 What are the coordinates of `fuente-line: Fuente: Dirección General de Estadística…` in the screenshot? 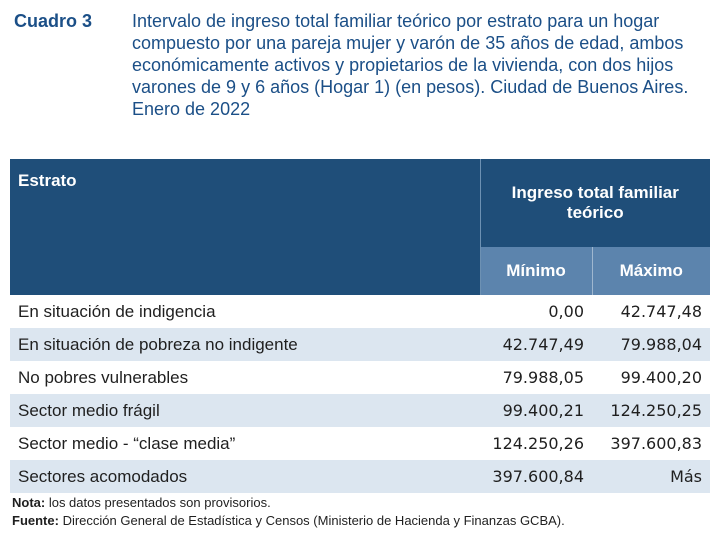 It's located at (288, 521).